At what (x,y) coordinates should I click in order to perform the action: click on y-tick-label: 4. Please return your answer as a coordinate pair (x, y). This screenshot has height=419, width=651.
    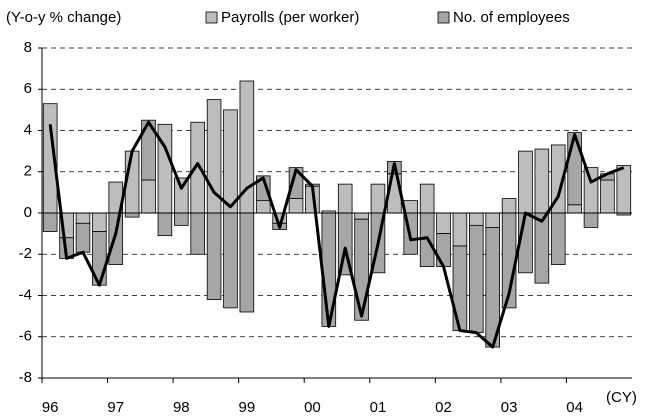
    Looking at the image, I should click on (28, 129).